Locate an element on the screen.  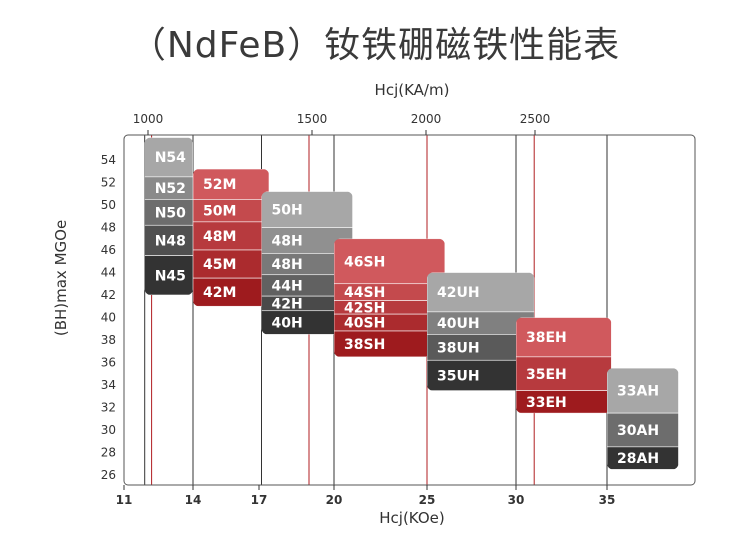
grade-label: 46SH is located at coordinates (364, 262).